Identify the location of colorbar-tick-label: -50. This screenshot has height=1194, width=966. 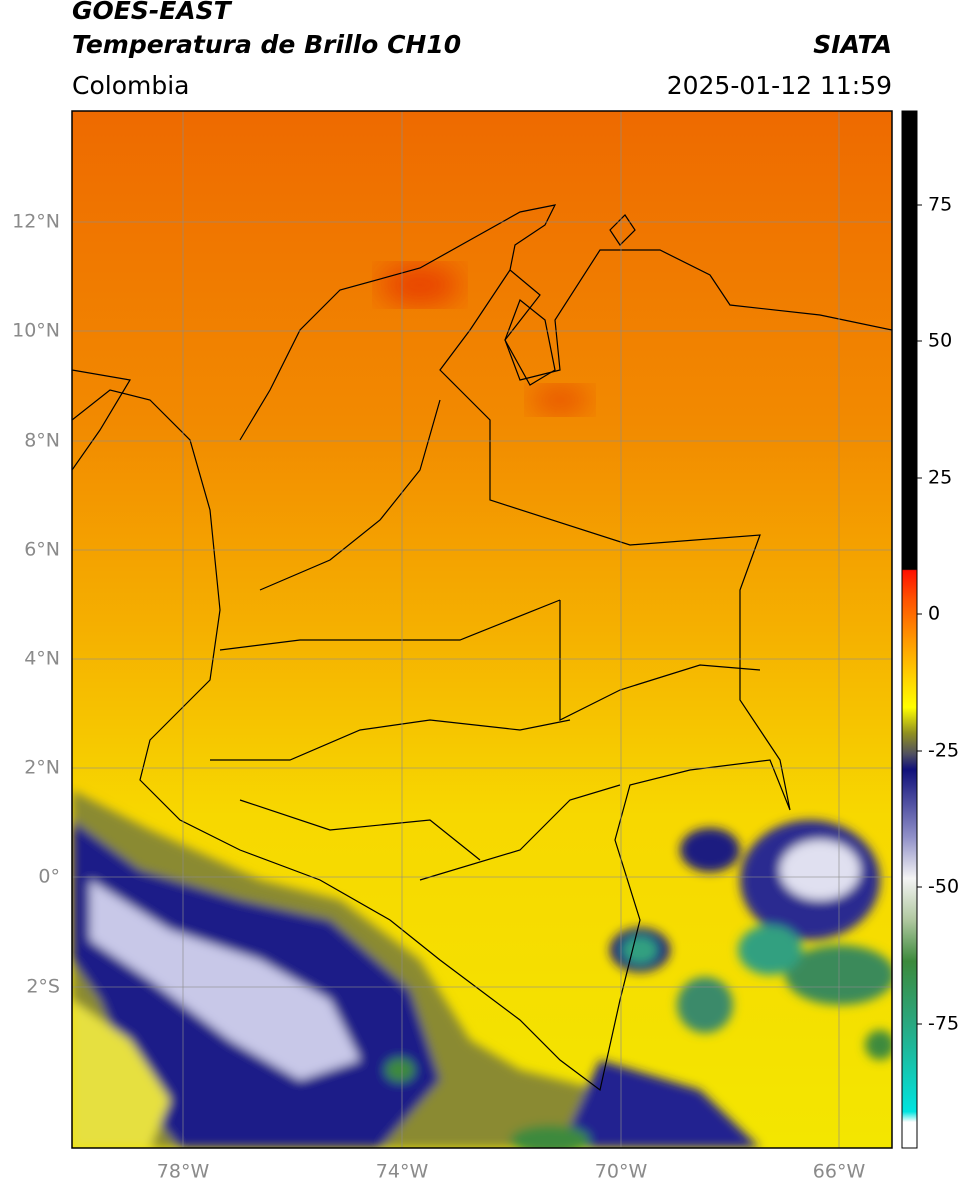
(943, 887).